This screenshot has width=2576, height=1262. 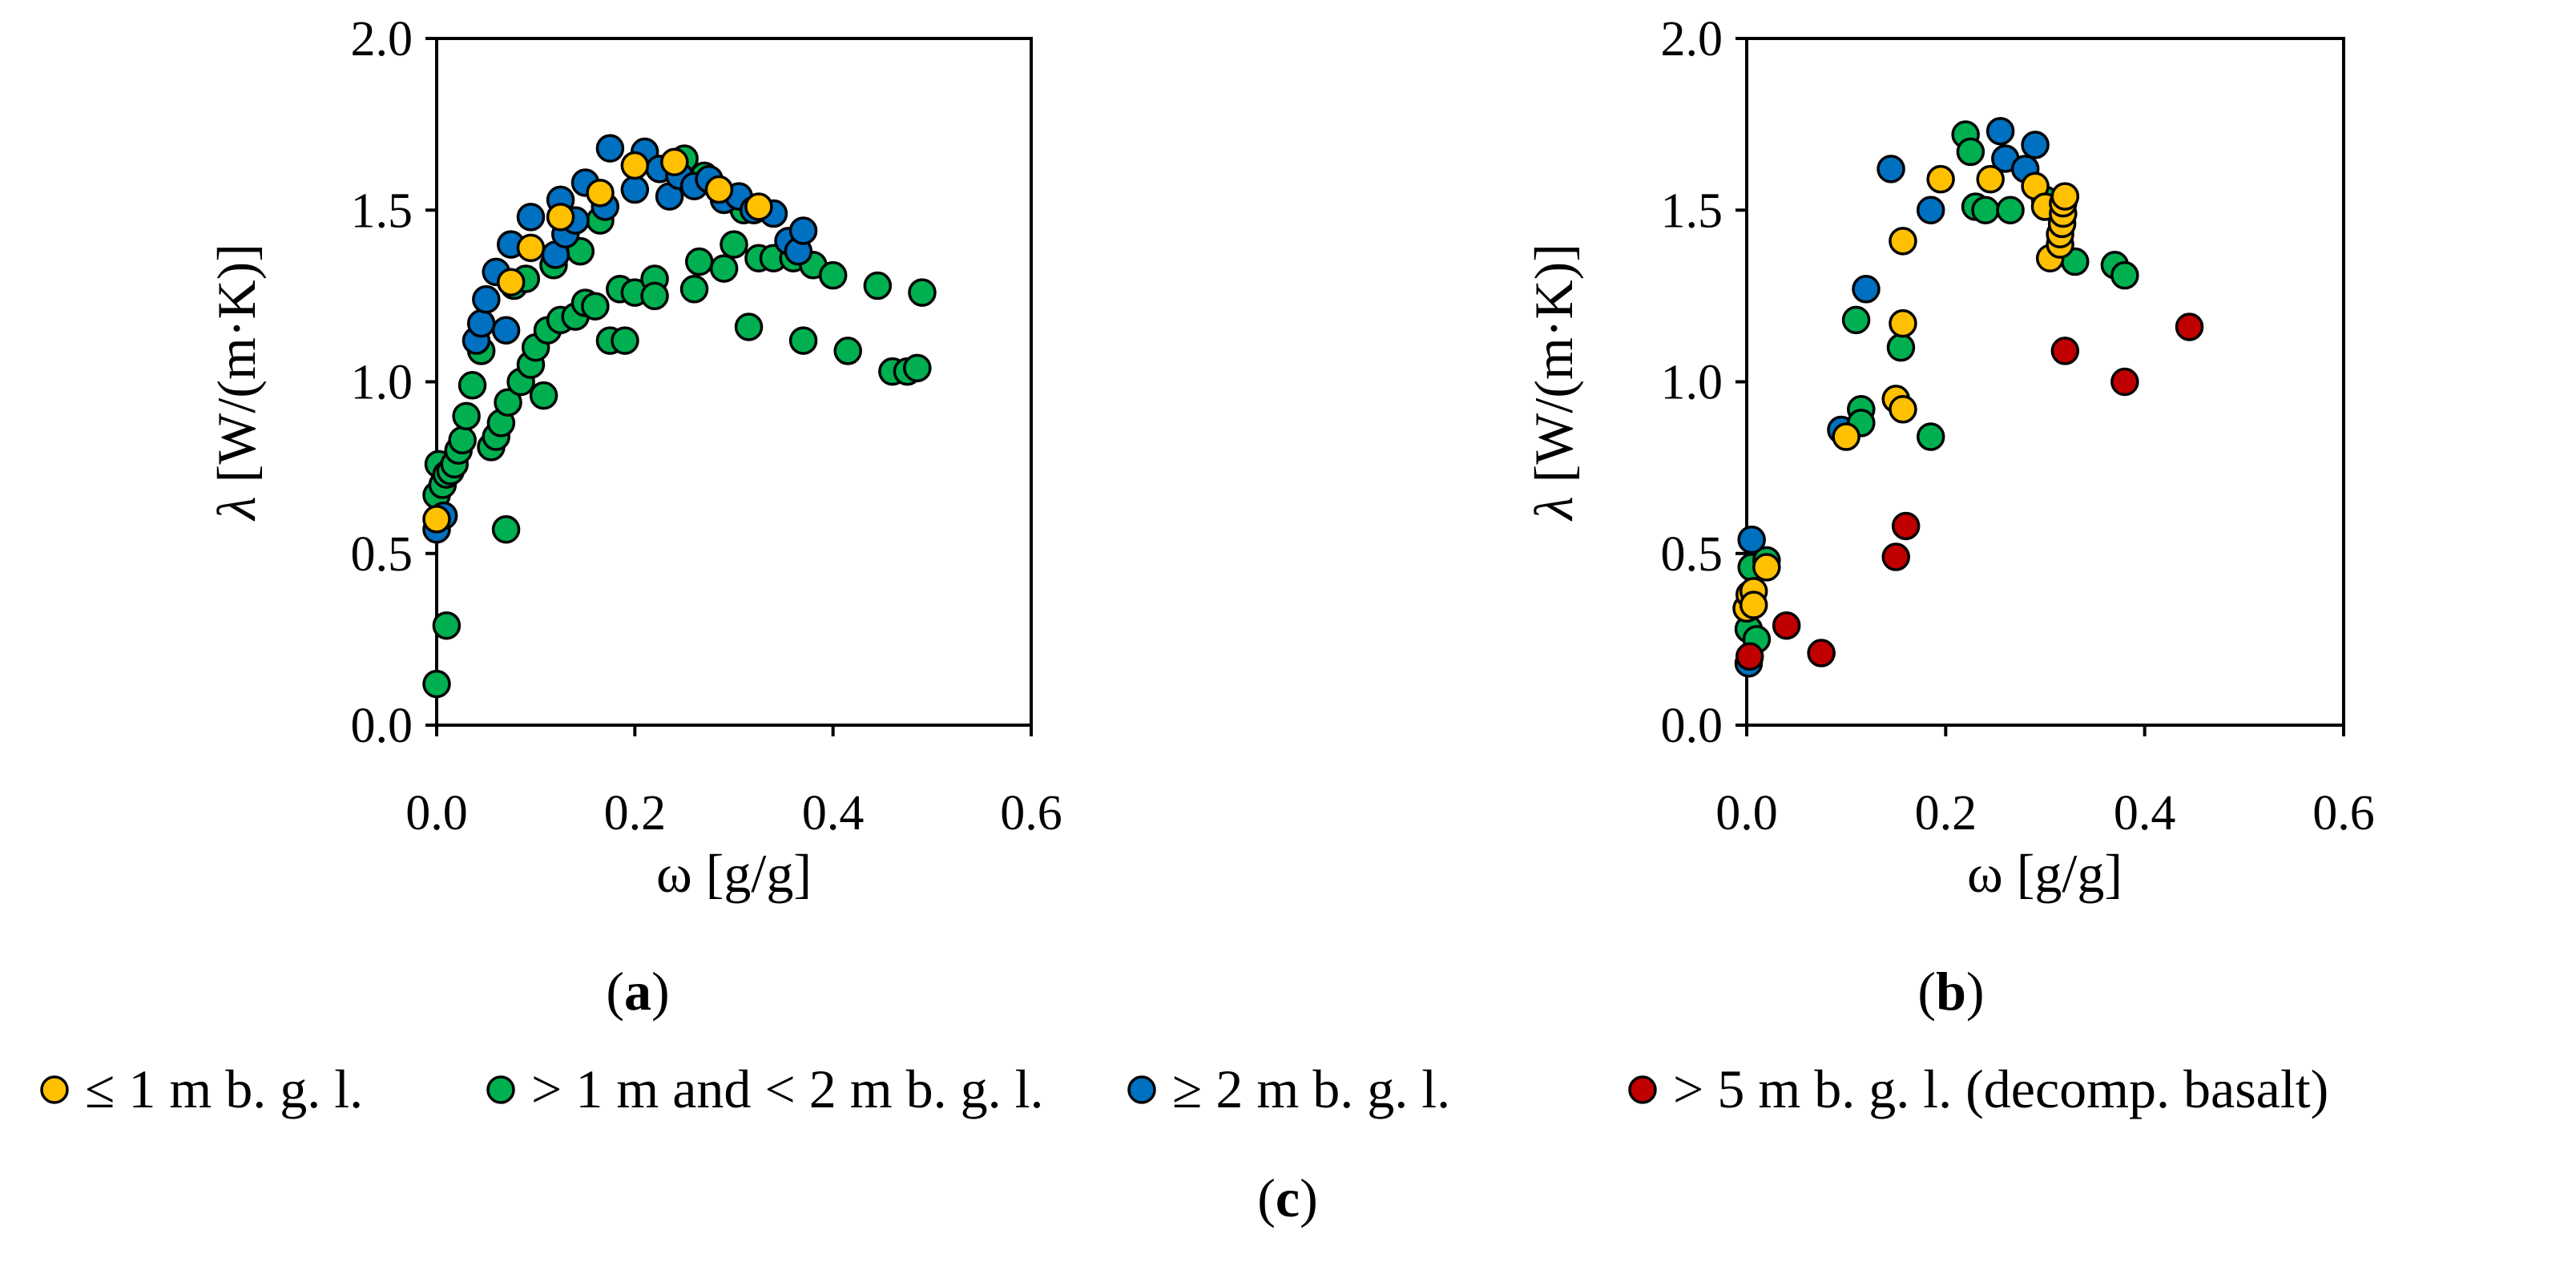 What do you see at coordinates (382, 726) in the screenshot?
I see `y-tick-label: 0.0` at bounding box center [382, 726].